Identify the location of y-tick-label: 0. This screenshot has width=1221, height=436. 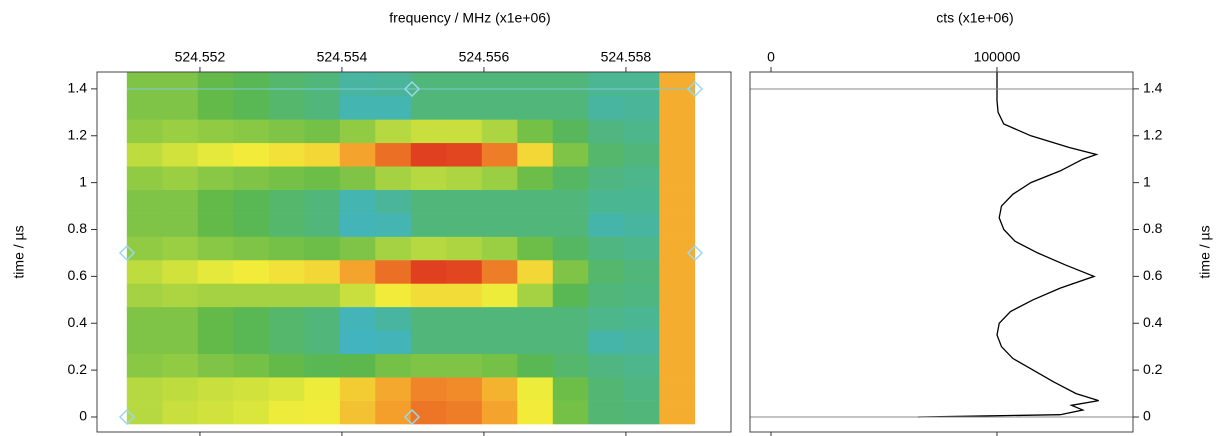
(1147, 416).